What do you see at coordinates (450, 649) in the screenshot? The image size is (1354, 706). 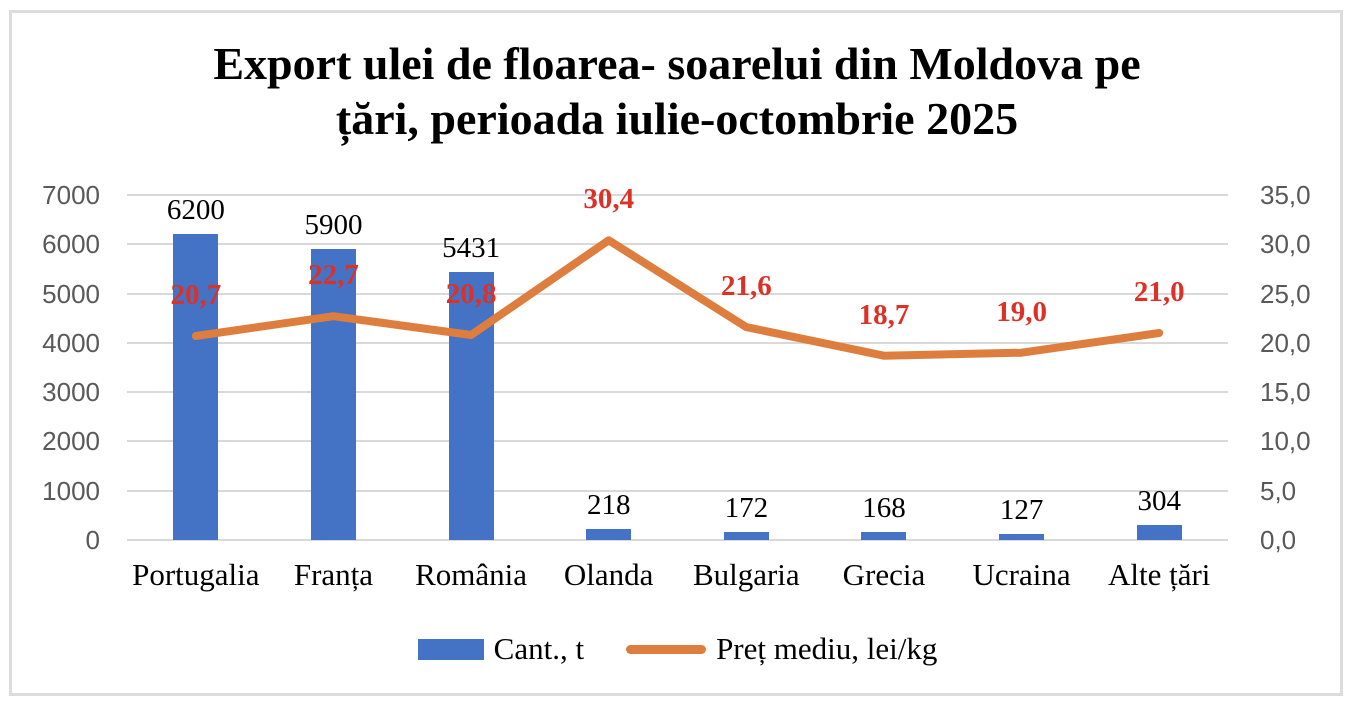 I see `bar-series-swatch-icon` at bounding box center [450, 649].